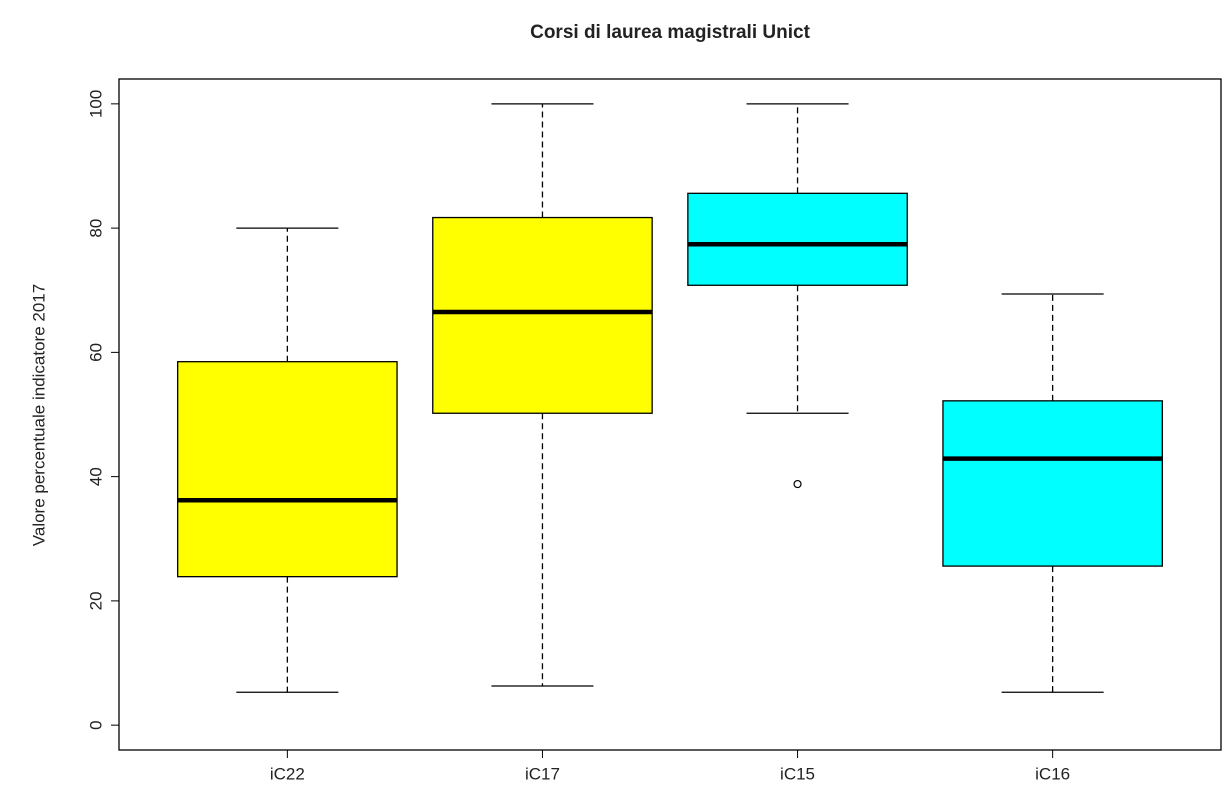 The height and width of the screenshot is (801, 1226). Describe the element at coordinates (670, 32) in the screenshot. I see `chart-title: Corsi di laurea magistrali Unict` at that location.